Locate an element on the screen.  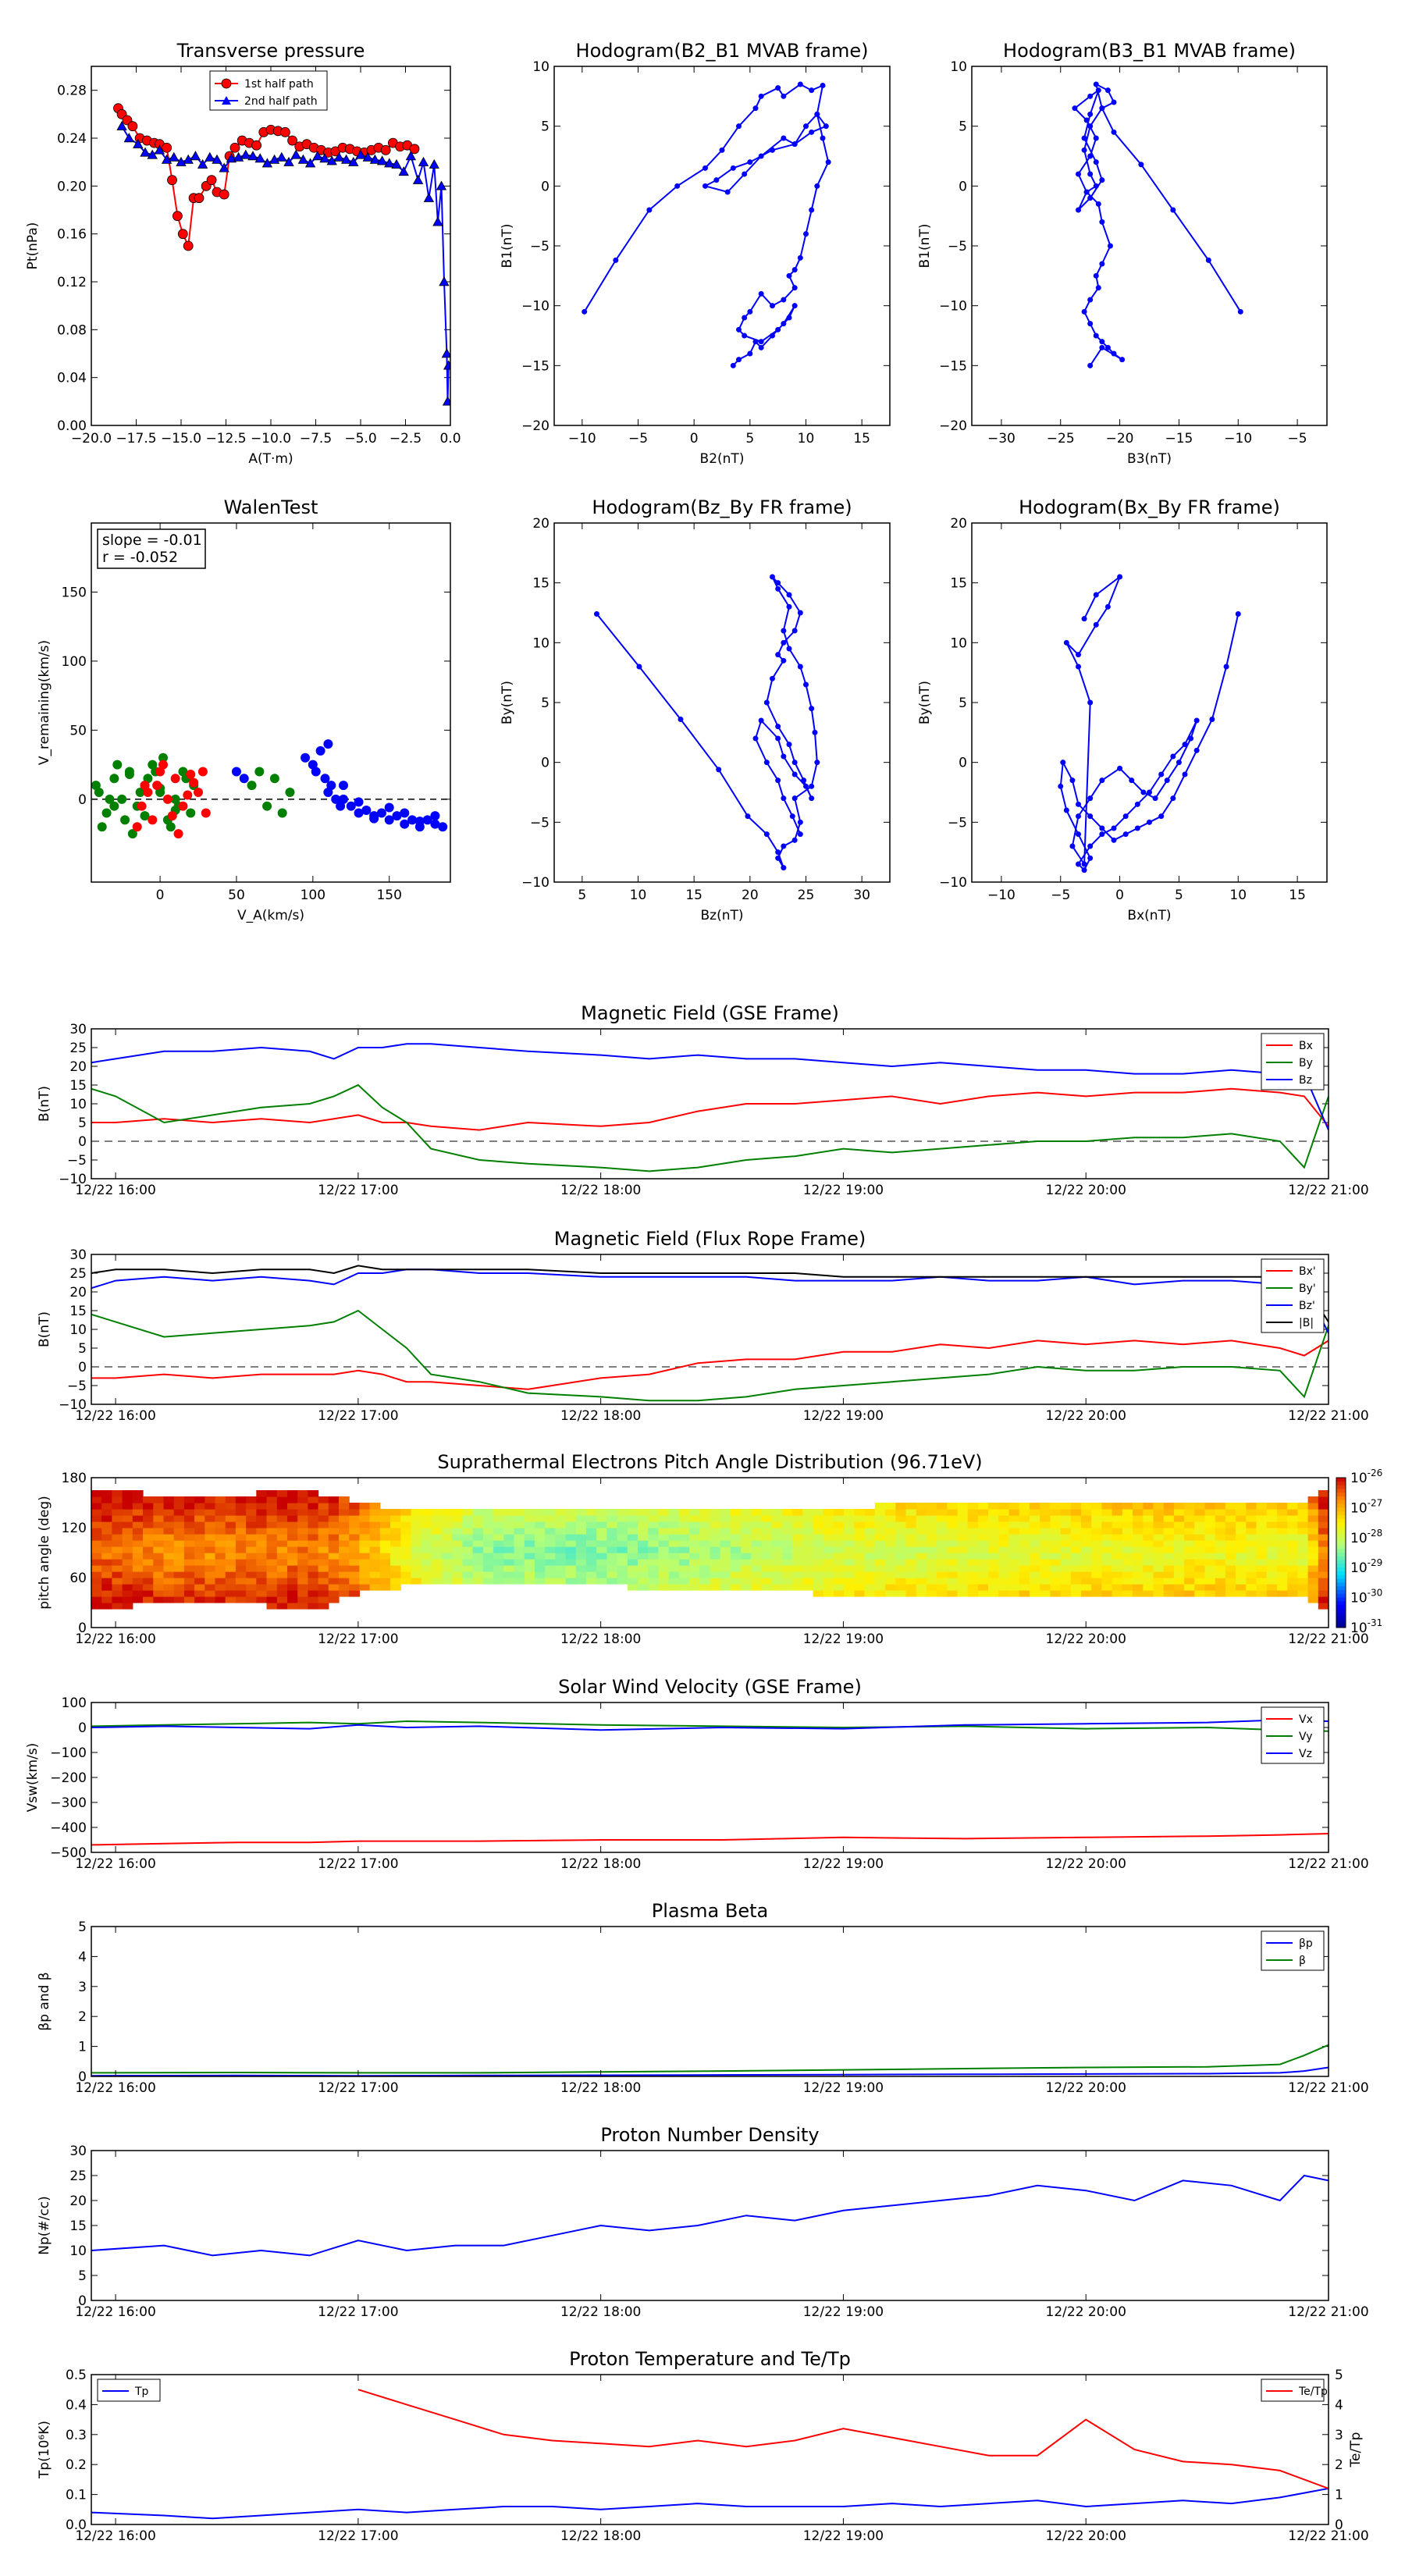
time-tick-label: 12/22 17:00 is located at coordinates (358, 2536).